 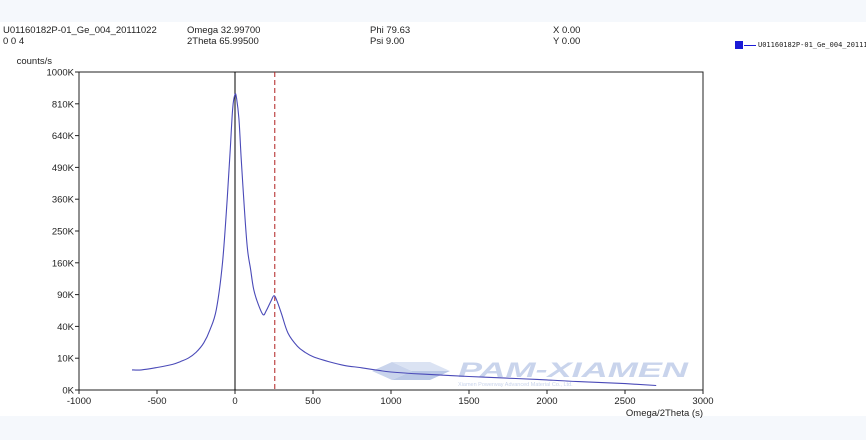 I want to click on diamond-logo-icon, so click(x=411, y=371).